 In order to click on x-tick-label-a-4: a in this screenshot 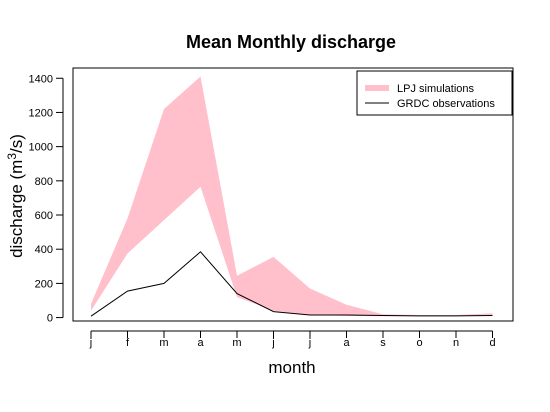, I will do `click(200, 343)`.